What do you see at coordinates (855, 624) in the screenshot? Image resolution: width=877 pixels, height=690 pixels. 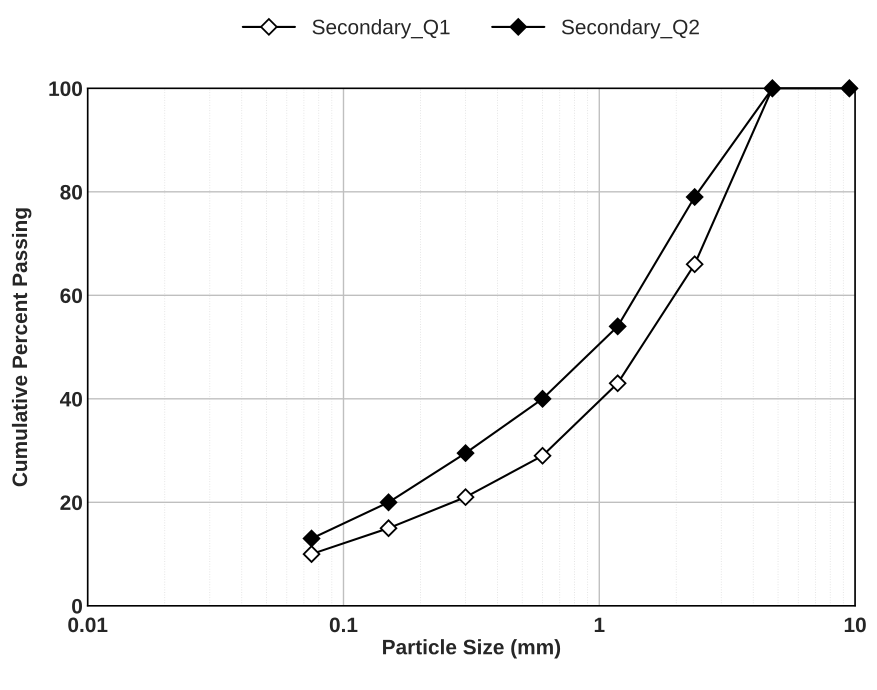 I see `x-tick-label: 10` at bounding box center [855, 624].